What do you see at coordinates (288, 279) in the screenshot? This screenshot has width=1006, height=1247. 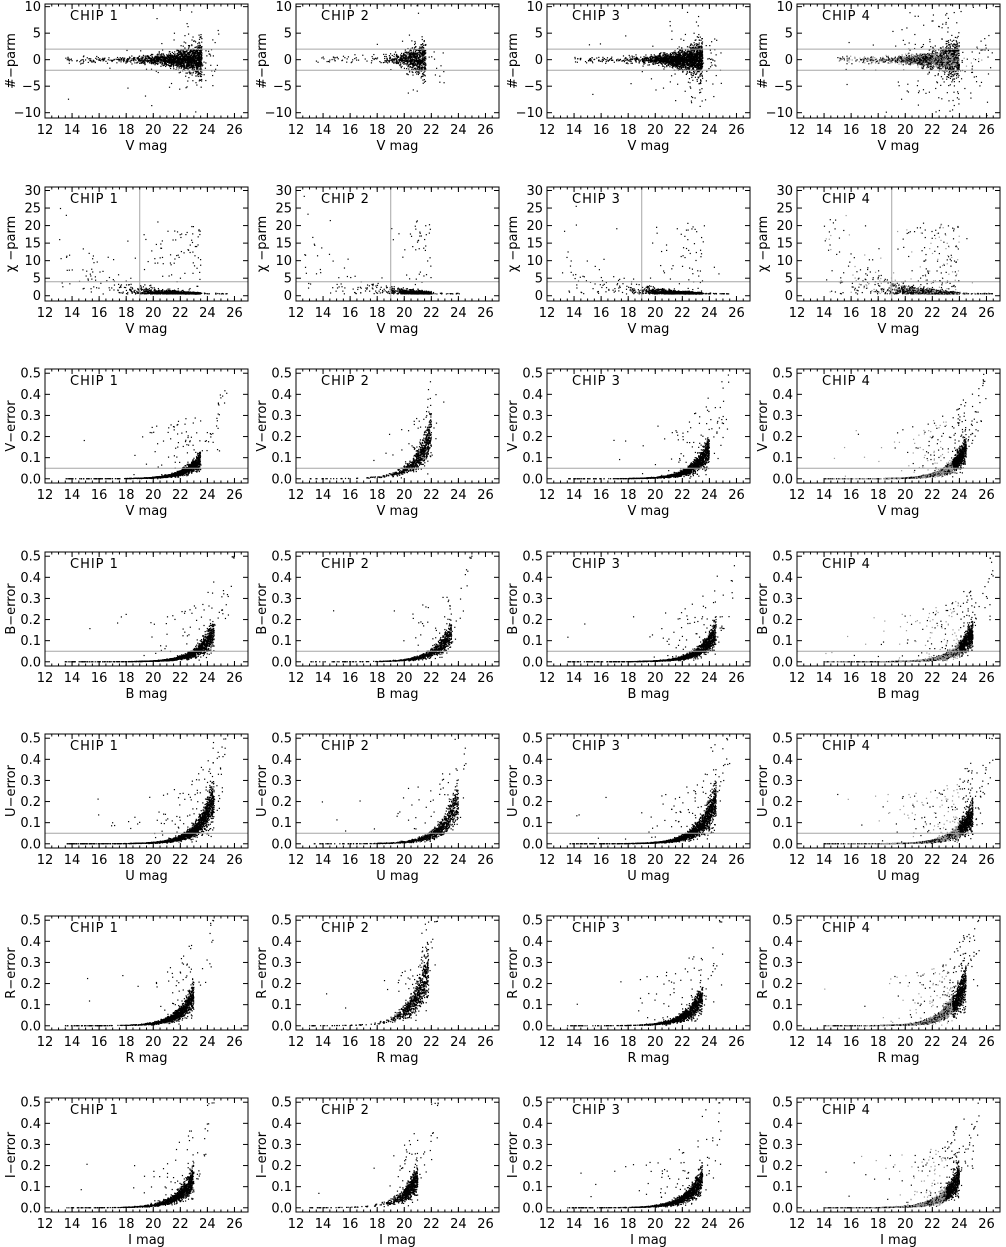 I see `y-tick-label: 5` at bounding box center [288, 279].